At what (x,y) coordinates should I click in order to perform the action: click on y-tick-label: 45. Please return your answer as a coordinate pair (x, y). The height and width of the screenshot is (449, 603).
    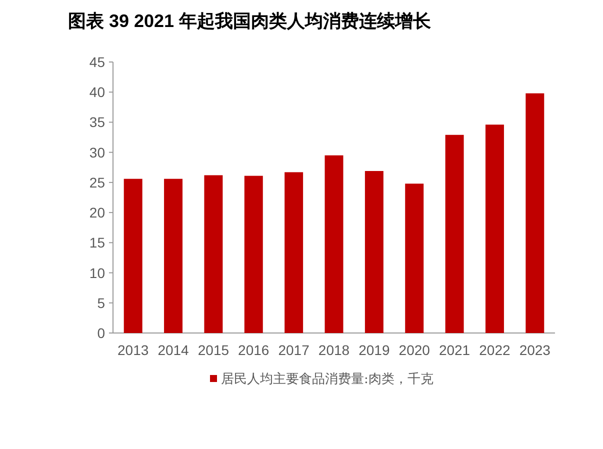
    Looking at the image, I should click on (97, 62).